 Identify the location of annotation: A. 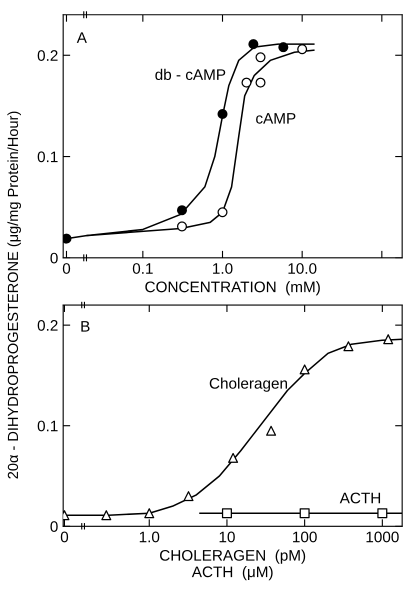
(81, 37).